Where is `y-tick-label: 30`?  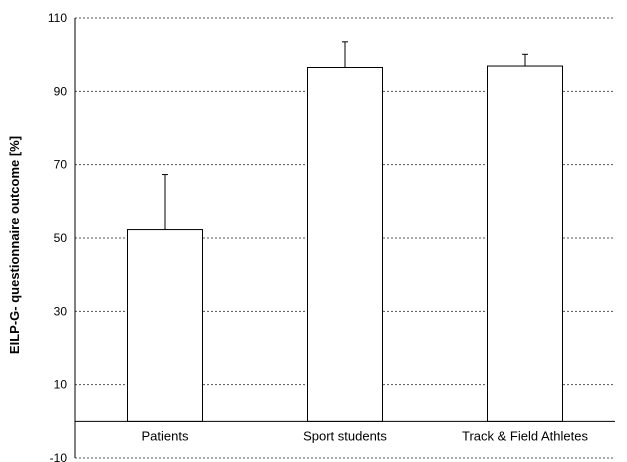 y-tick-label: 30 is located at coordinates (61, 311).